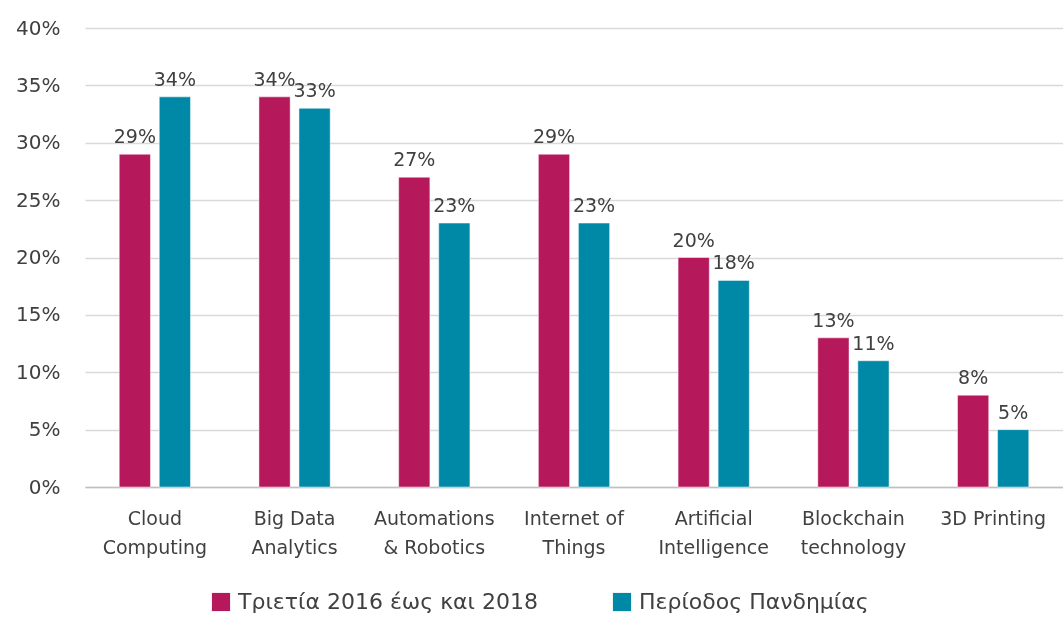 The image size is (1063, 617). I want to click on y-tick-label: 30%, so click(38, 142).